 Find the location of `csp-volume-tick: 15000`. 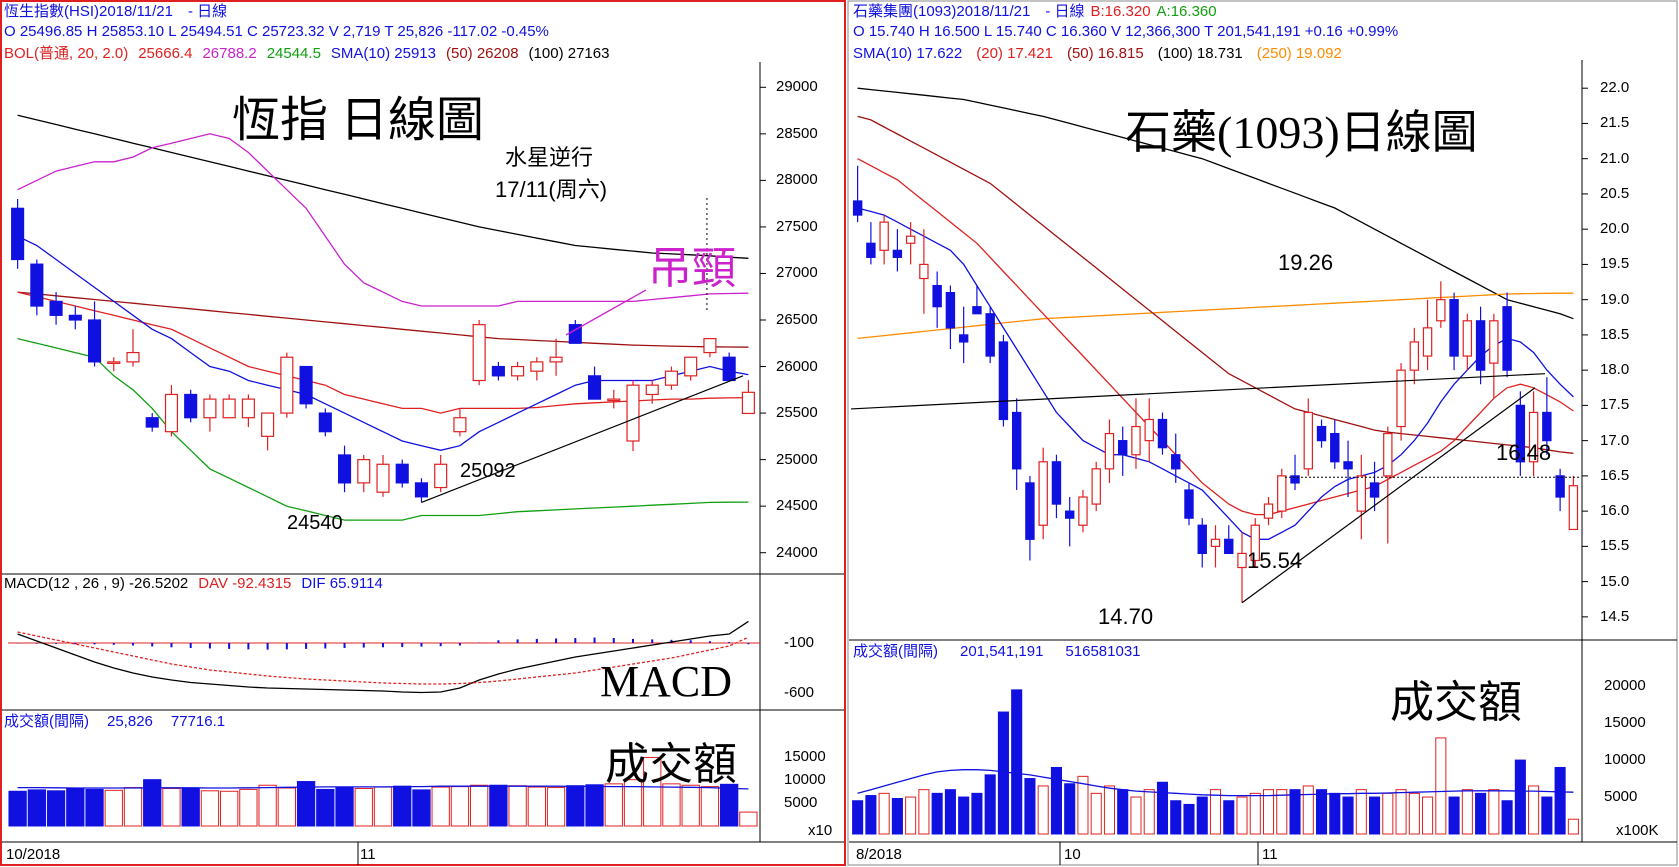

csp-volume-tick: 15000 is located at coordinates (1625, 723).